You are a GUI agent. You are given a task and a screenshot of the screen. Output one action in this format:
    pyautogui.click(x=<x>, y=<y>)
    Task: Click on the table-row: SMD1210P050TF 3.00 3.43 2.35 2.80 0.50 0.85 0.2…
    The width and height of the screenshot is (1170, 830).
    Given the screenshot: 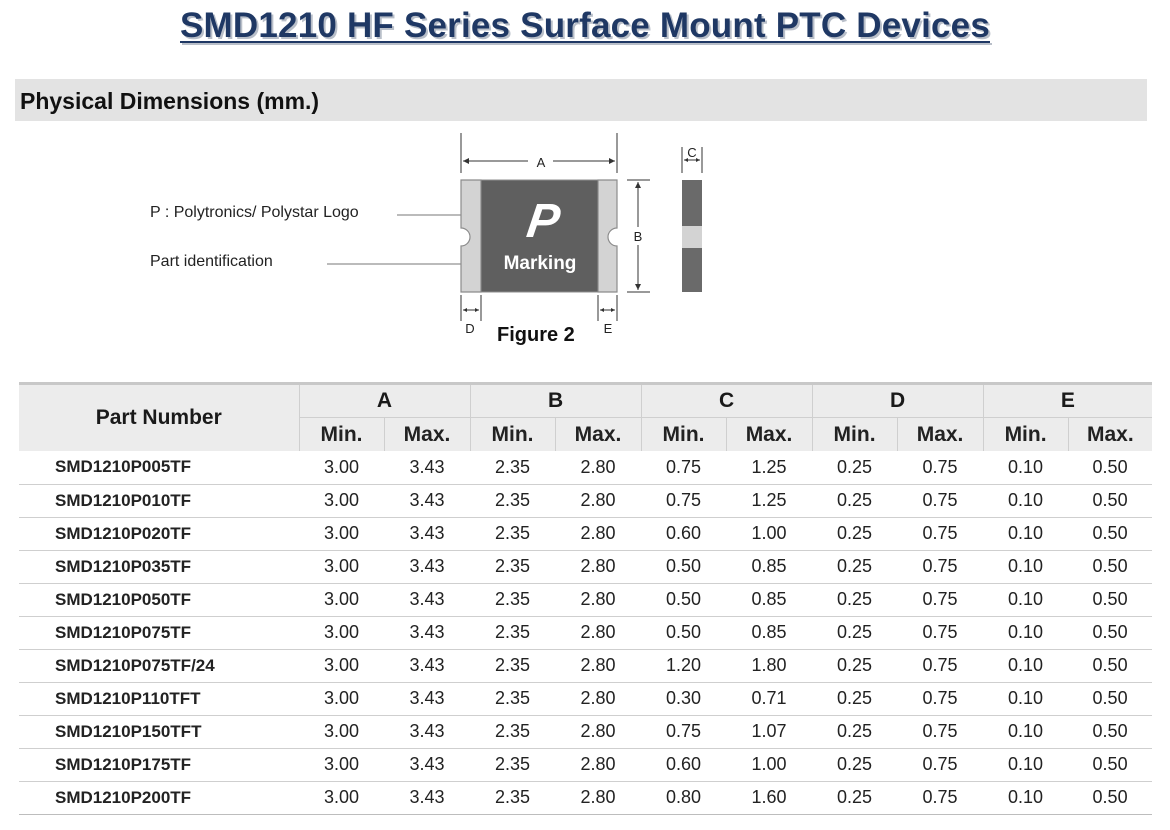 What is the action you would take?
    pyautogui.click(x=586, y=600)
    